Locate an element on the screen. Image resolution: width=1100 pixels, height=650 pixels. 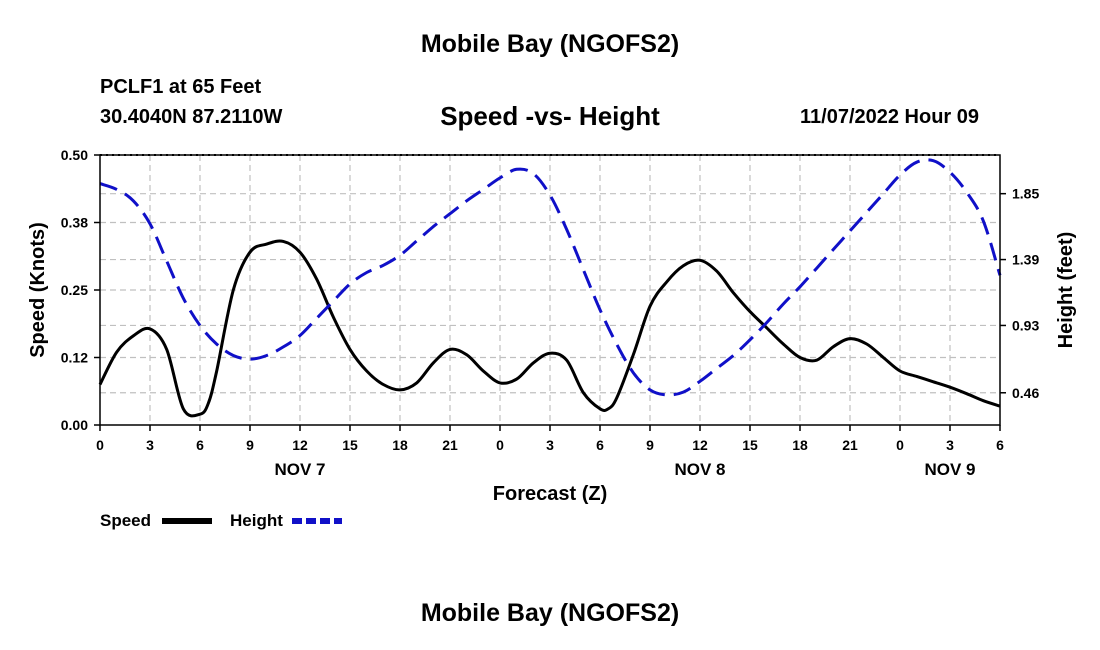
y-tick-label: 0.00 is located at coordinates (74, 425).